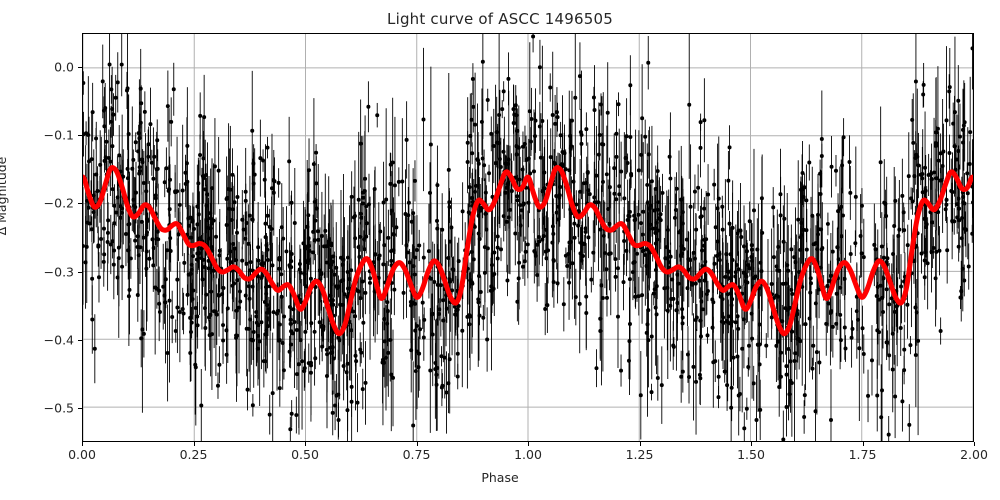  I want to click on y-tick-label: −0.3, so click(58, 272).